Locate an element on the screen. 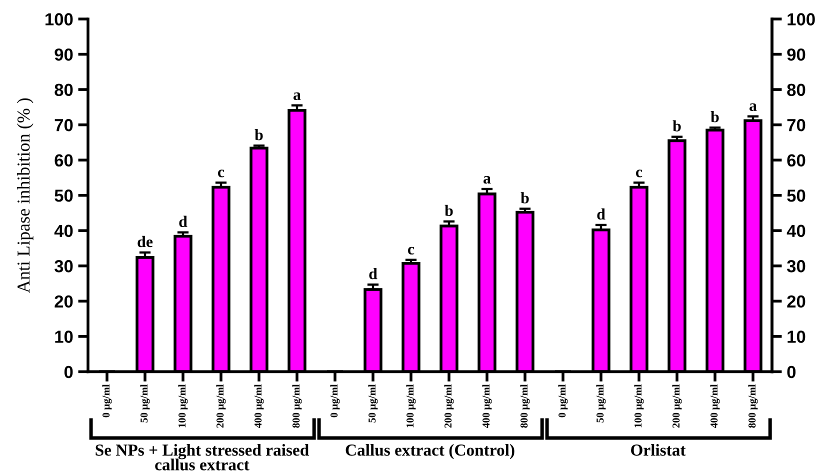 This screenshot has width=826, height=474. y-tick-label: 0 is located at coordinates (68, 372).